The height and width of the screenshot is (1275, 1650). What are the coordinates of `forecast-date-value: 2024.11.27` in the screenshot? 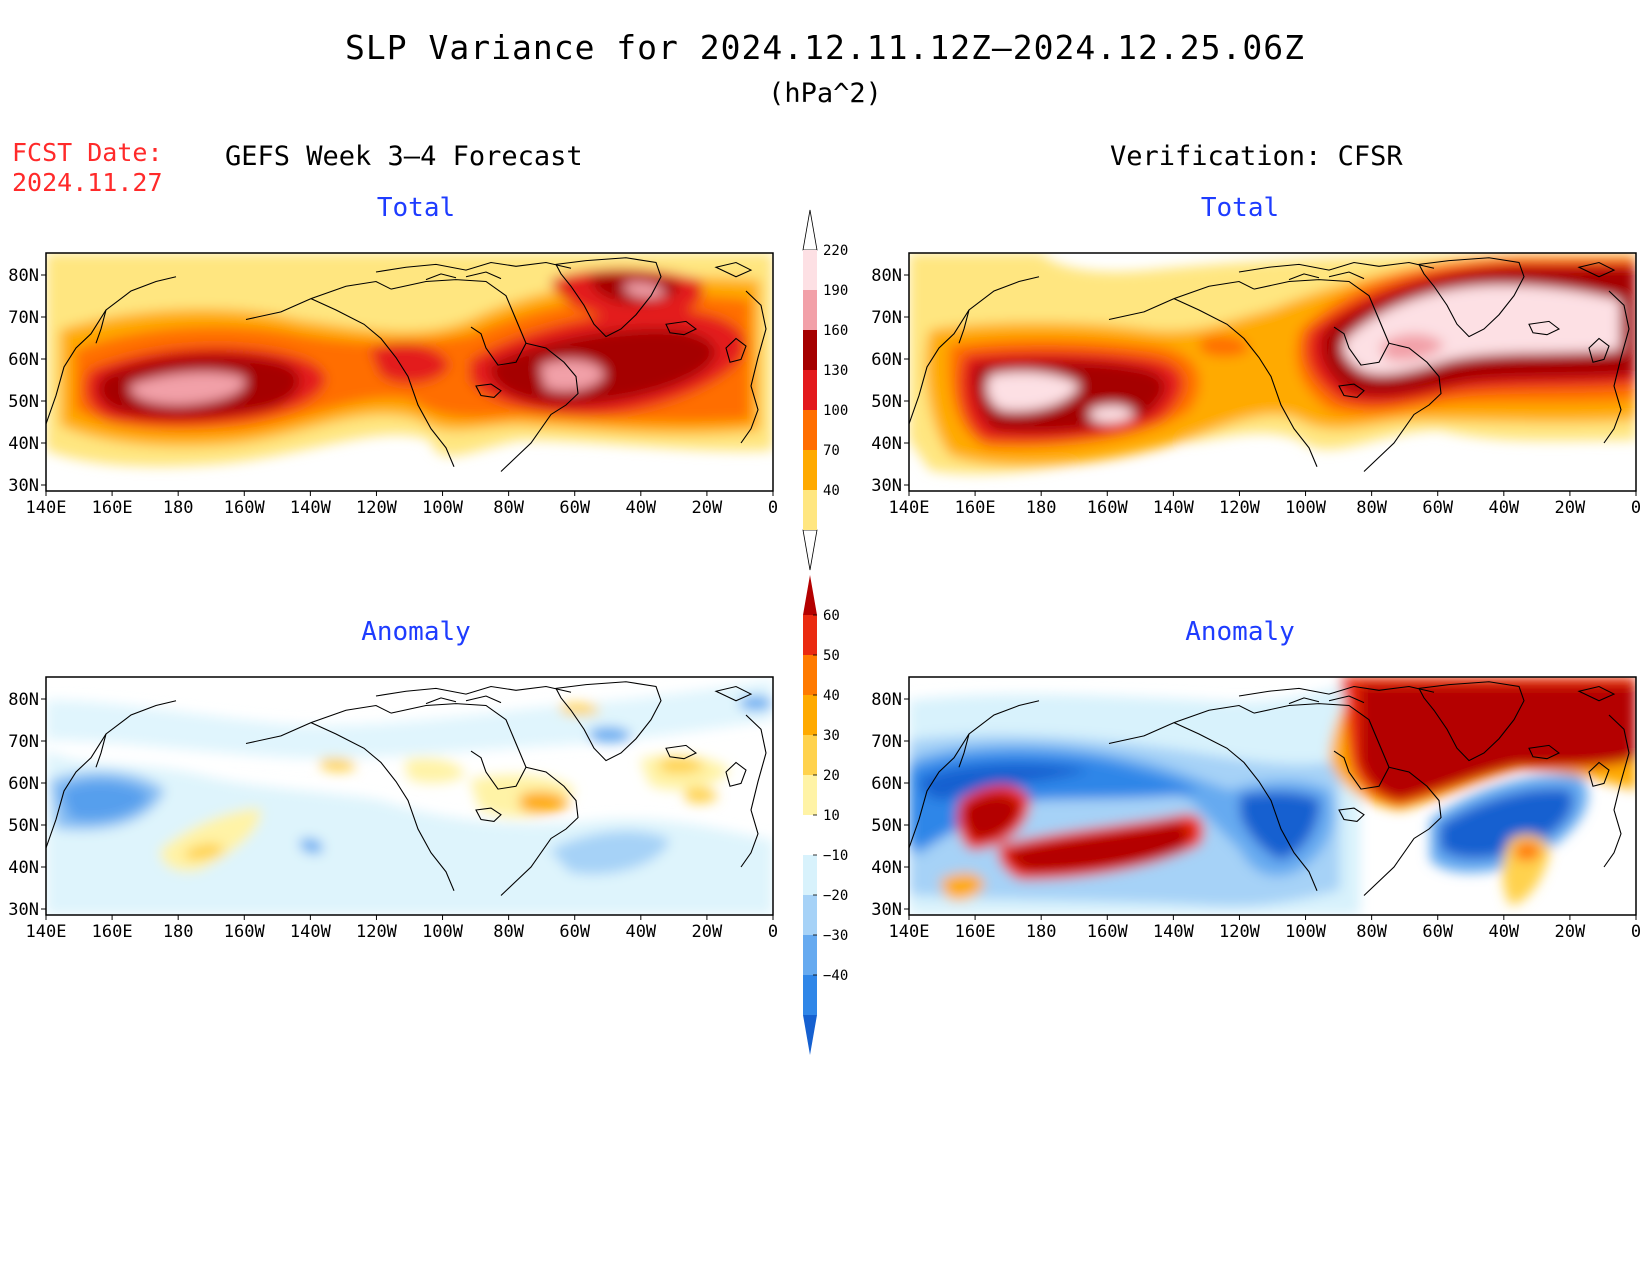 It's located at (87, 182).